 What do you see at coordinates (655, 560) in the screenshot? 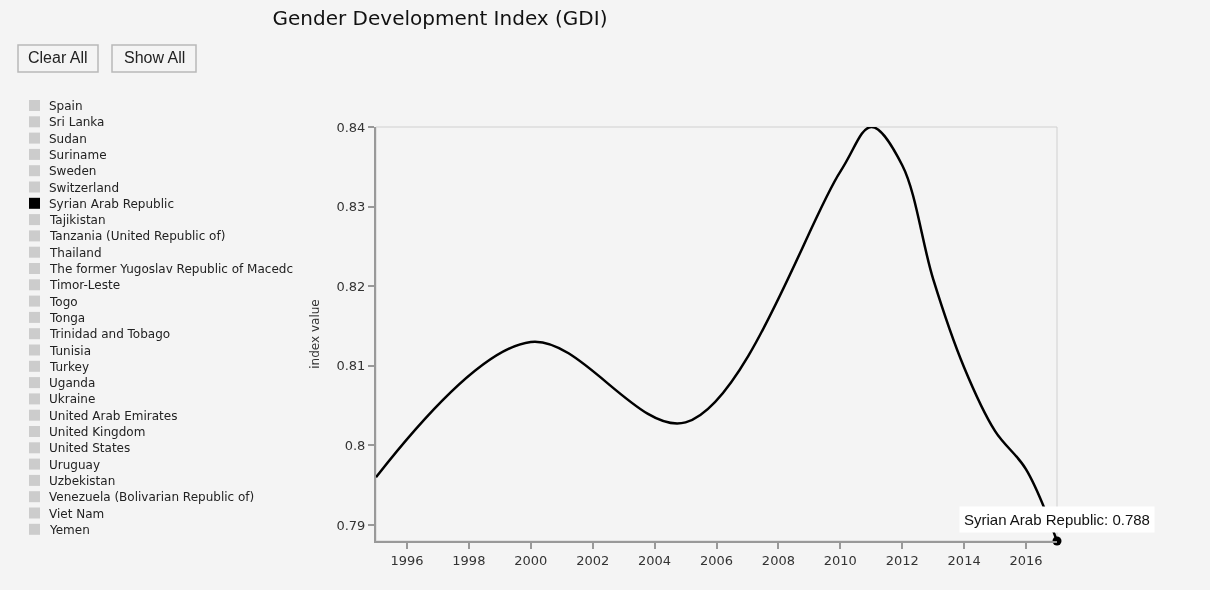
I see `x-tick-label: 2004` at bounding box center [655, 560].